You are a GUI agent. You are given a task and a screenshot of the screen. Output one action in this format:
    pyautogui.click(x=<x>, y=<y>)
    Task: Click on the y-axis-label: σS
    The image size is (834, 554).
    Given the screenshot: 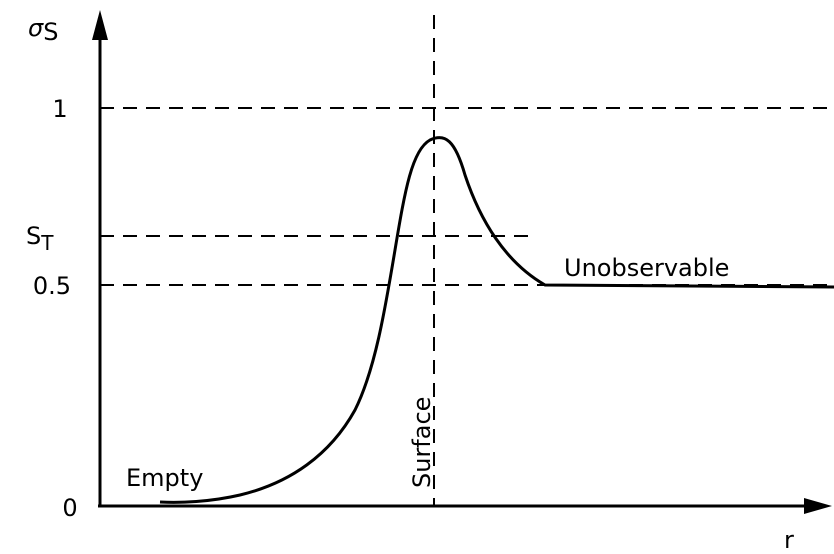 What is the action you would take?
    pyautogui.click(x=43, y=30)
    